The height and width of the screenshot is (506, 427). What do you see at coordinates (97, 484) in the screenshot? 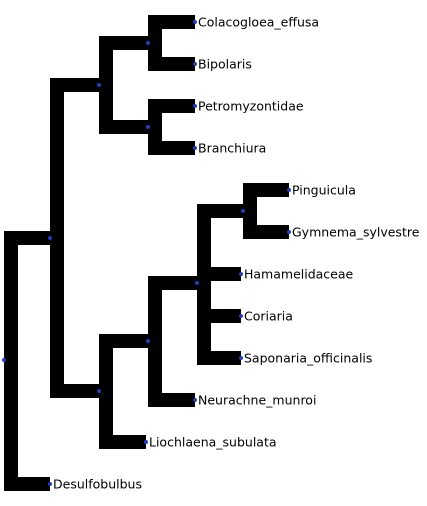
I see `leaf-label-desulfobulbus: Desulfobulbus` at bounding box center [97, 484].